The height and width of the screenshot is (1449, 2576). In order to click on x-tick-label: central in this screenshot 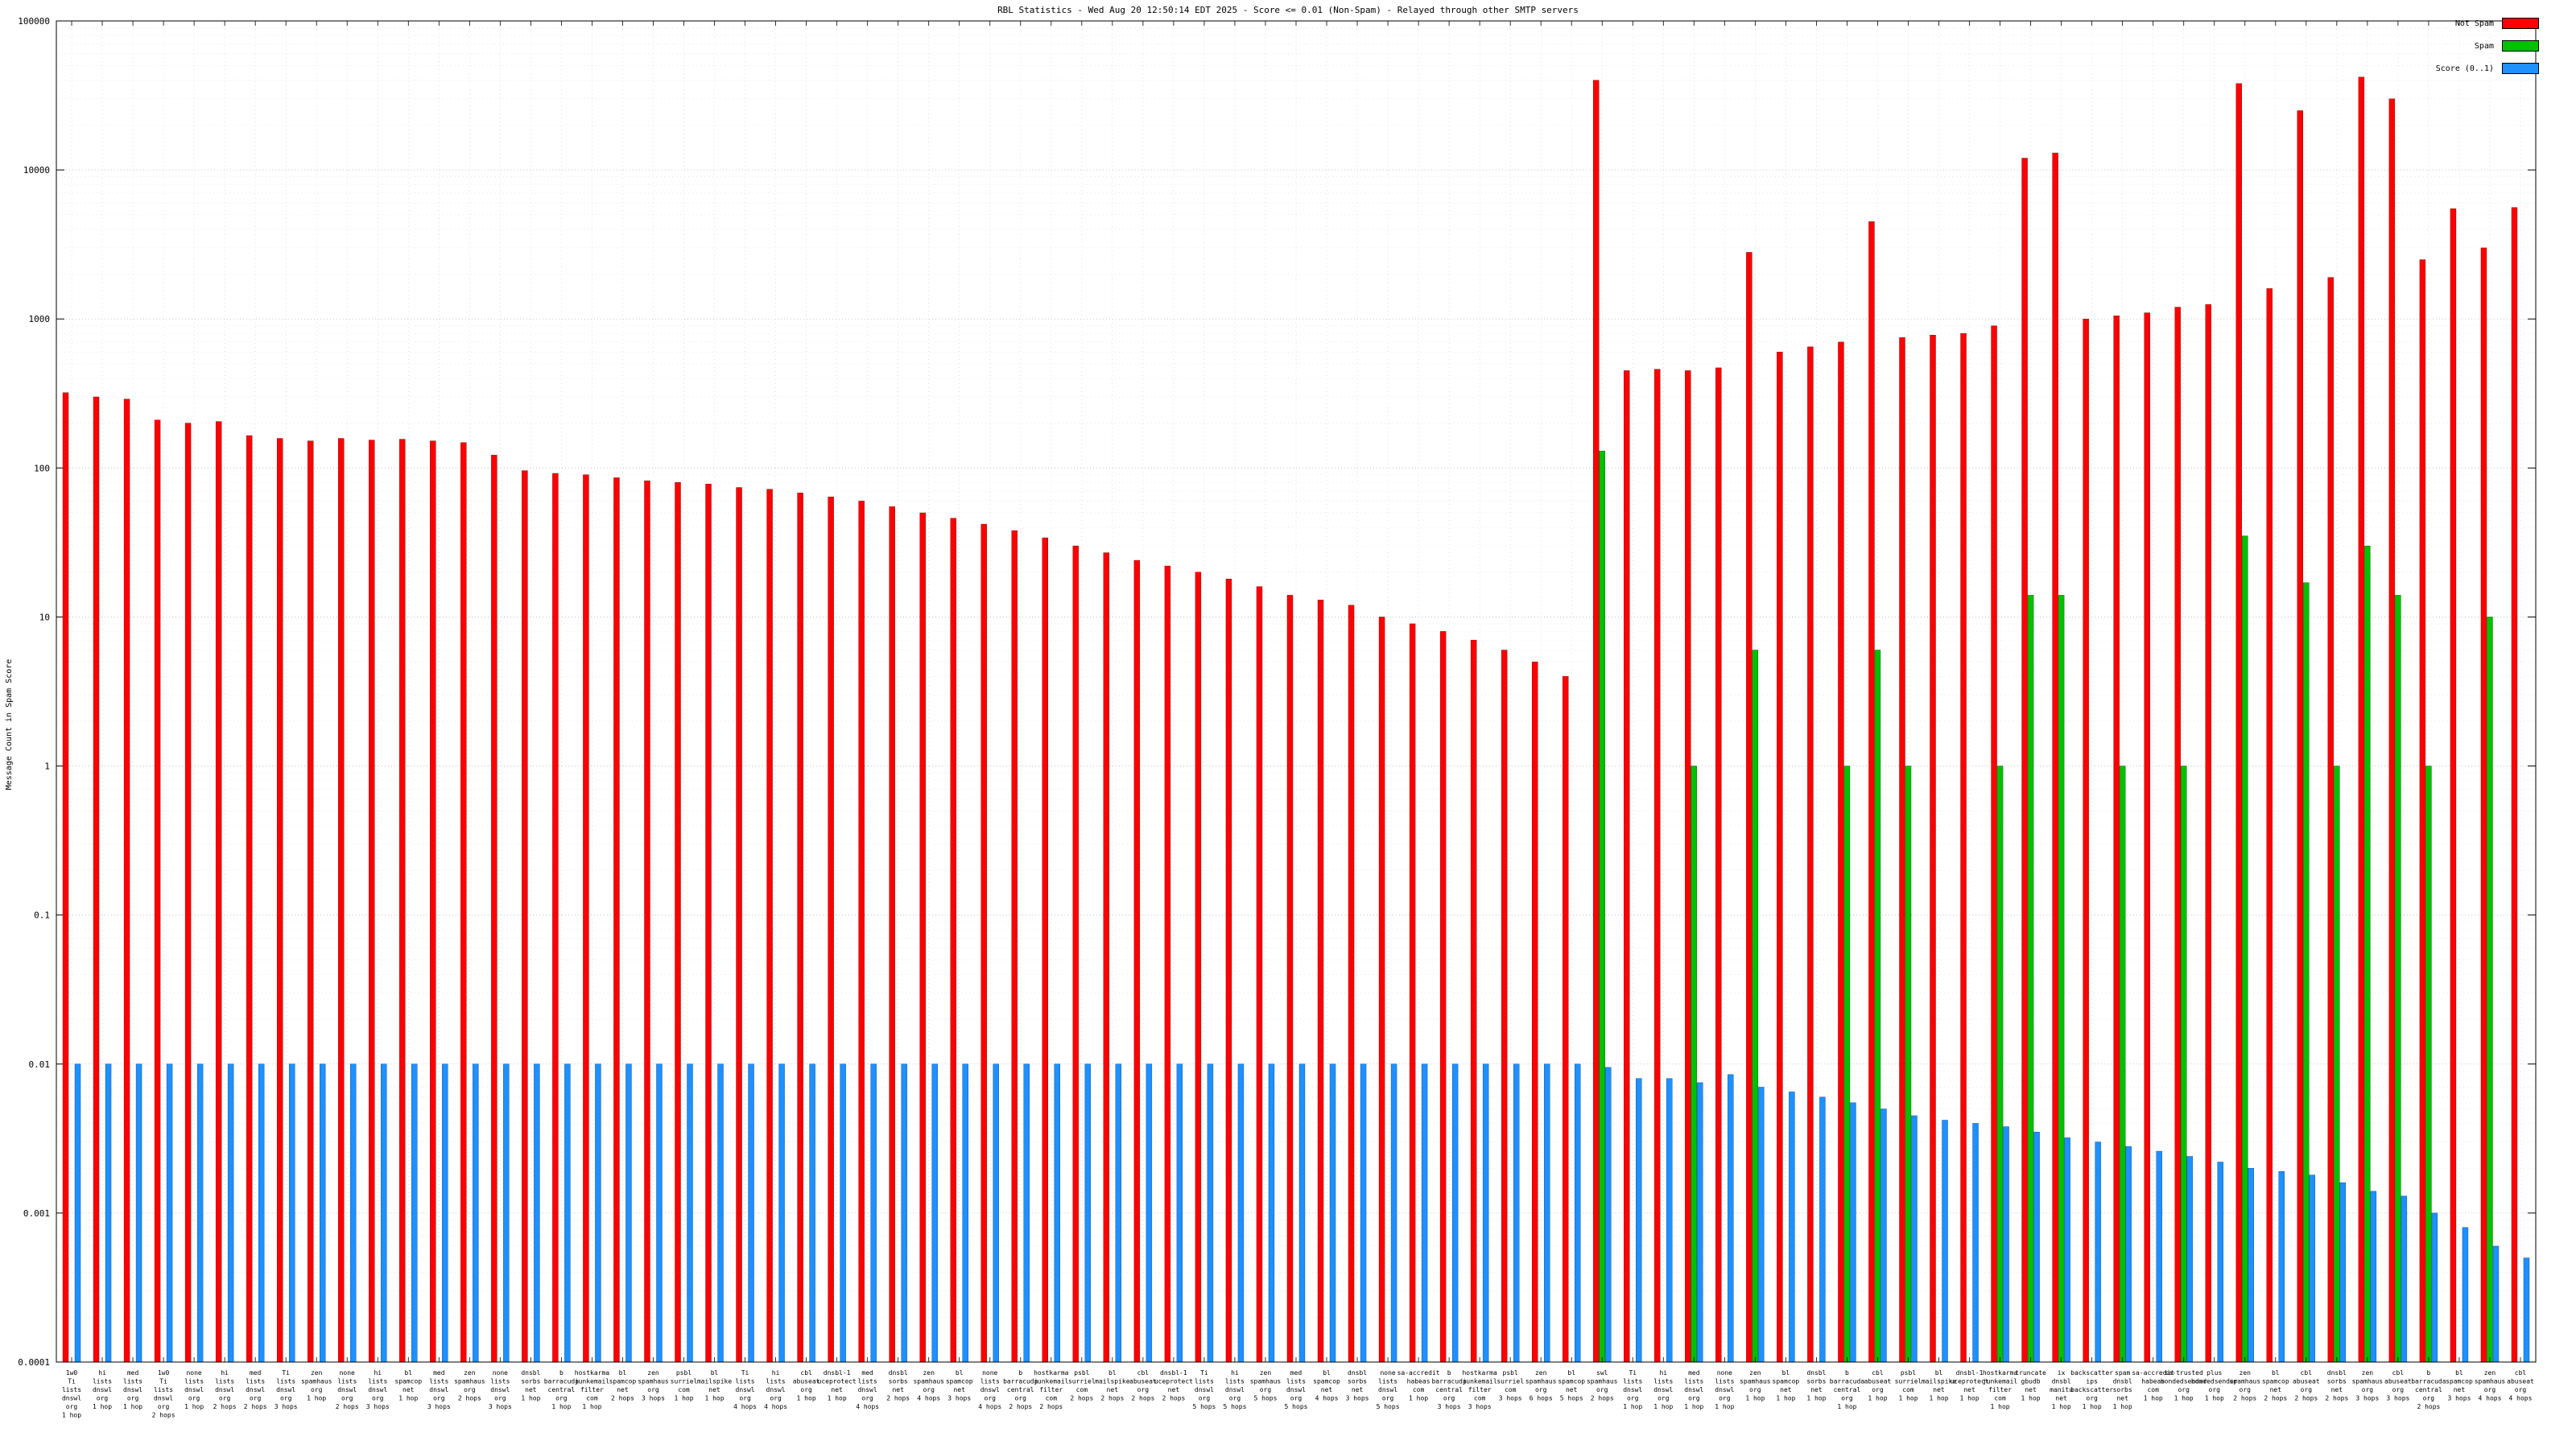, I will do `click(1449, 1389)`.